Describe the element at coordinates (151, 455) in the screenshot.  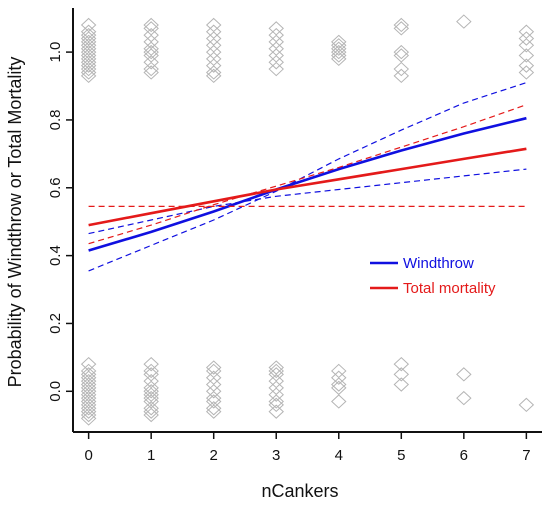
I see `x-tick-label: 1` at that location.